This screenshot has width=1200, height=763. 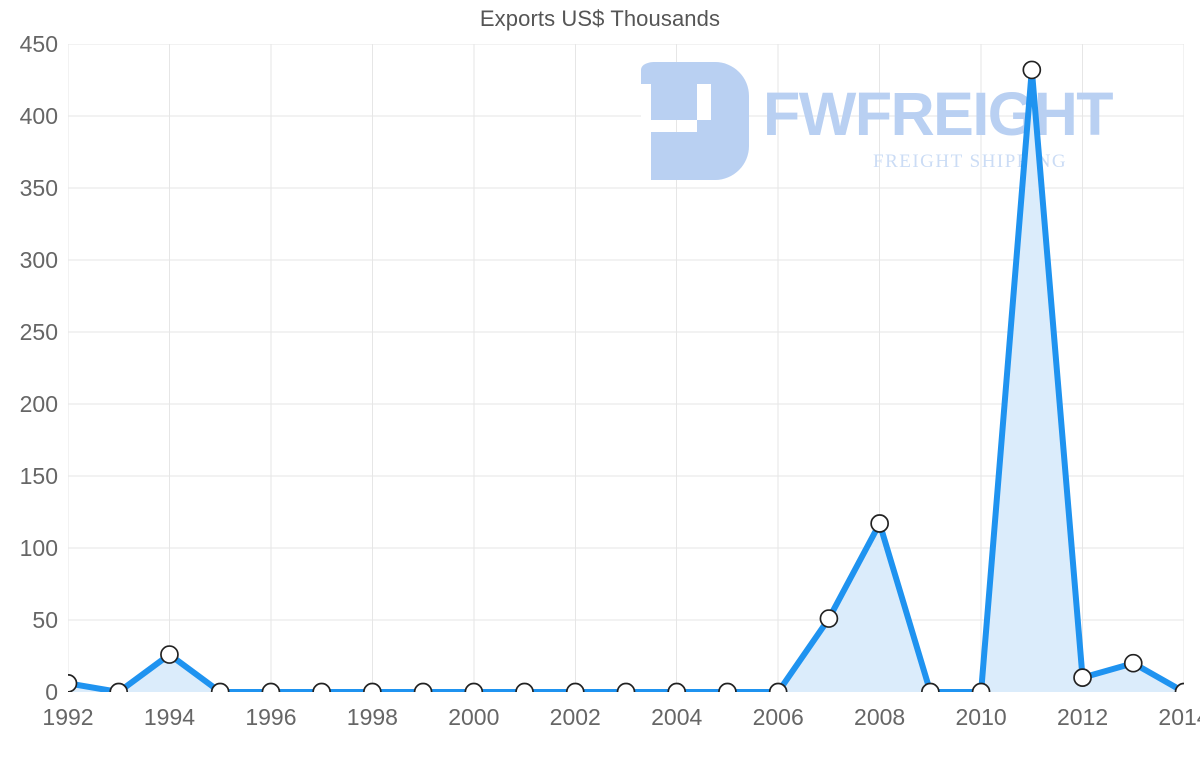 I want to click on x-tick-label: 2004, so click(x=677, y=717).